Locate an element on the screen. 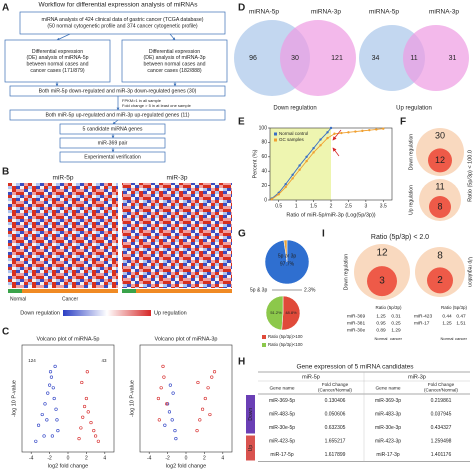  workflow-text: (DE) analysis of miRNA-3p is located at coordinates (175, 58).